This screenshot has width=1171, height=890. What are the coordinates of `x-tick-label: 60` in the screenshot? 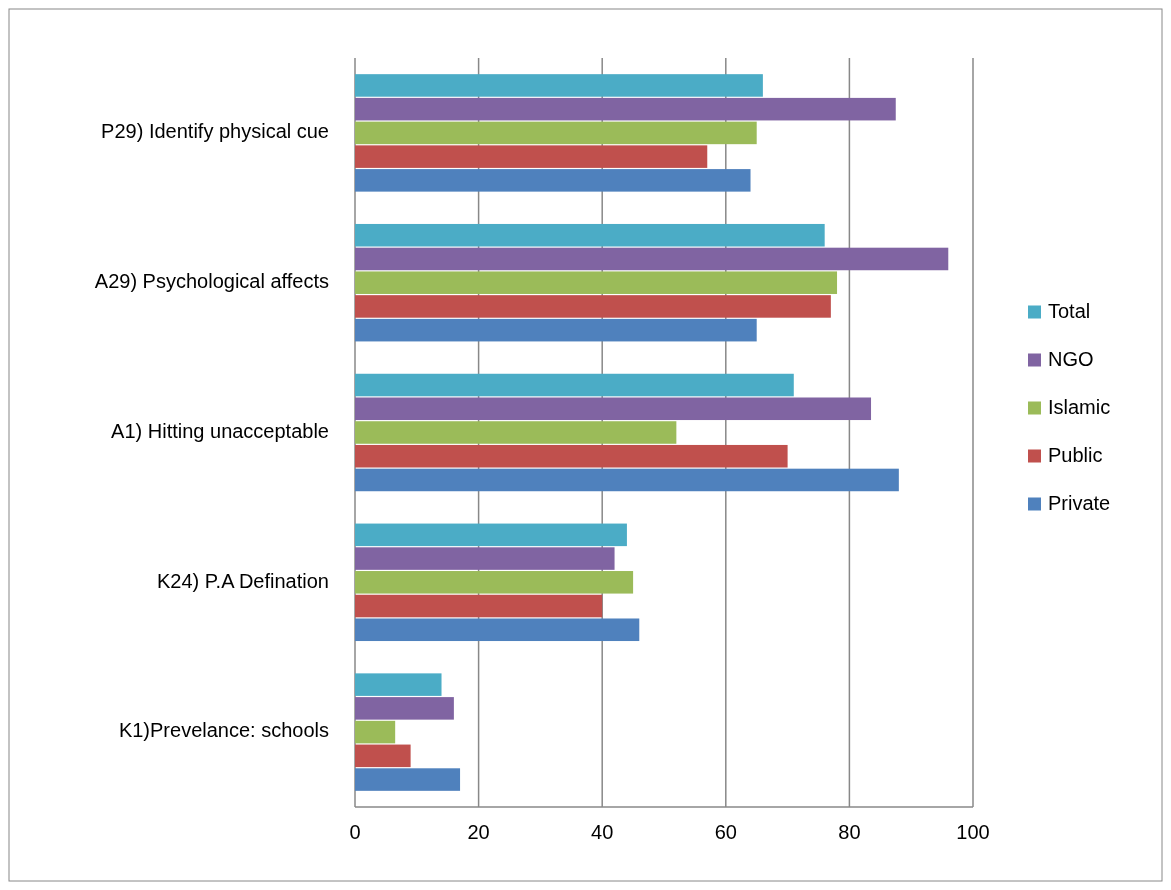 It's located at (725, 832).